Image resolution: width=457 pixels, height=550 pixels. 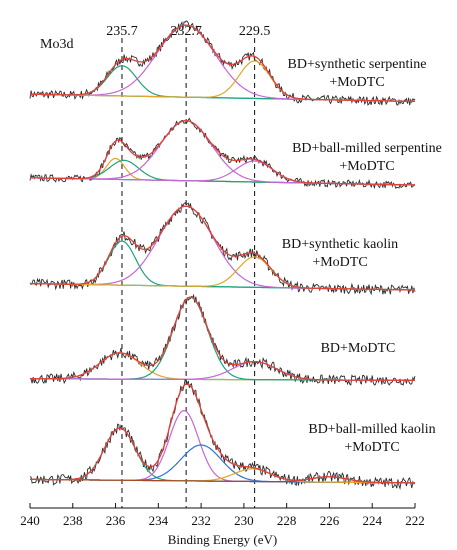 I want to click on sample-label: BD+ball-milled serpentine +MoDTC, so click(x=367, y=157).